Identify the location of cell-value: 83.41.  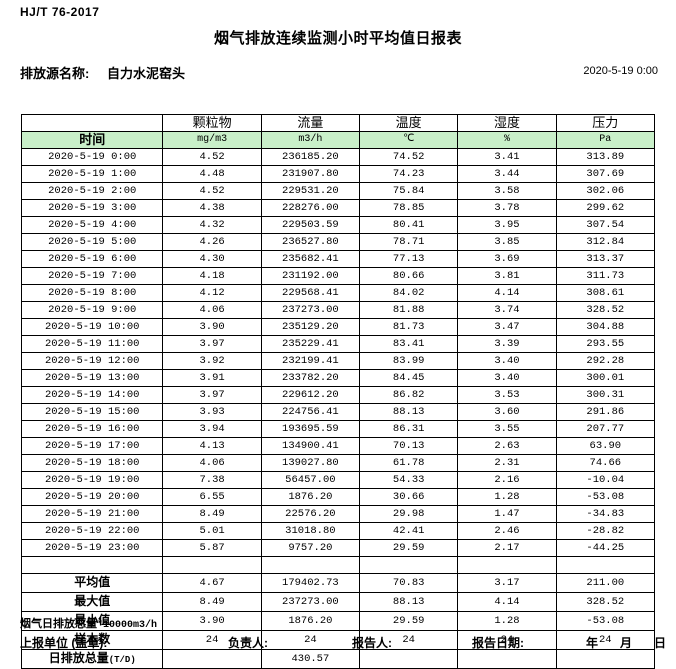
(409, 344).